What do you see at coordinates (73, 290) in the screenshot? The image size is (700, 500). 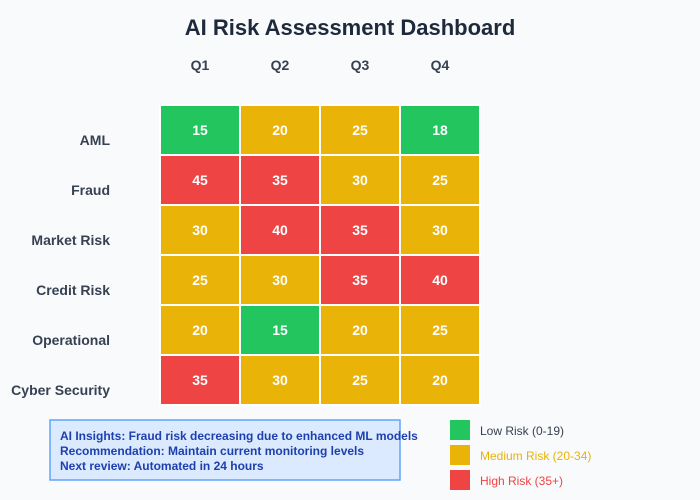 I see `row-label-credit-risk: Credit Risk` at bounding box center [73, 290].